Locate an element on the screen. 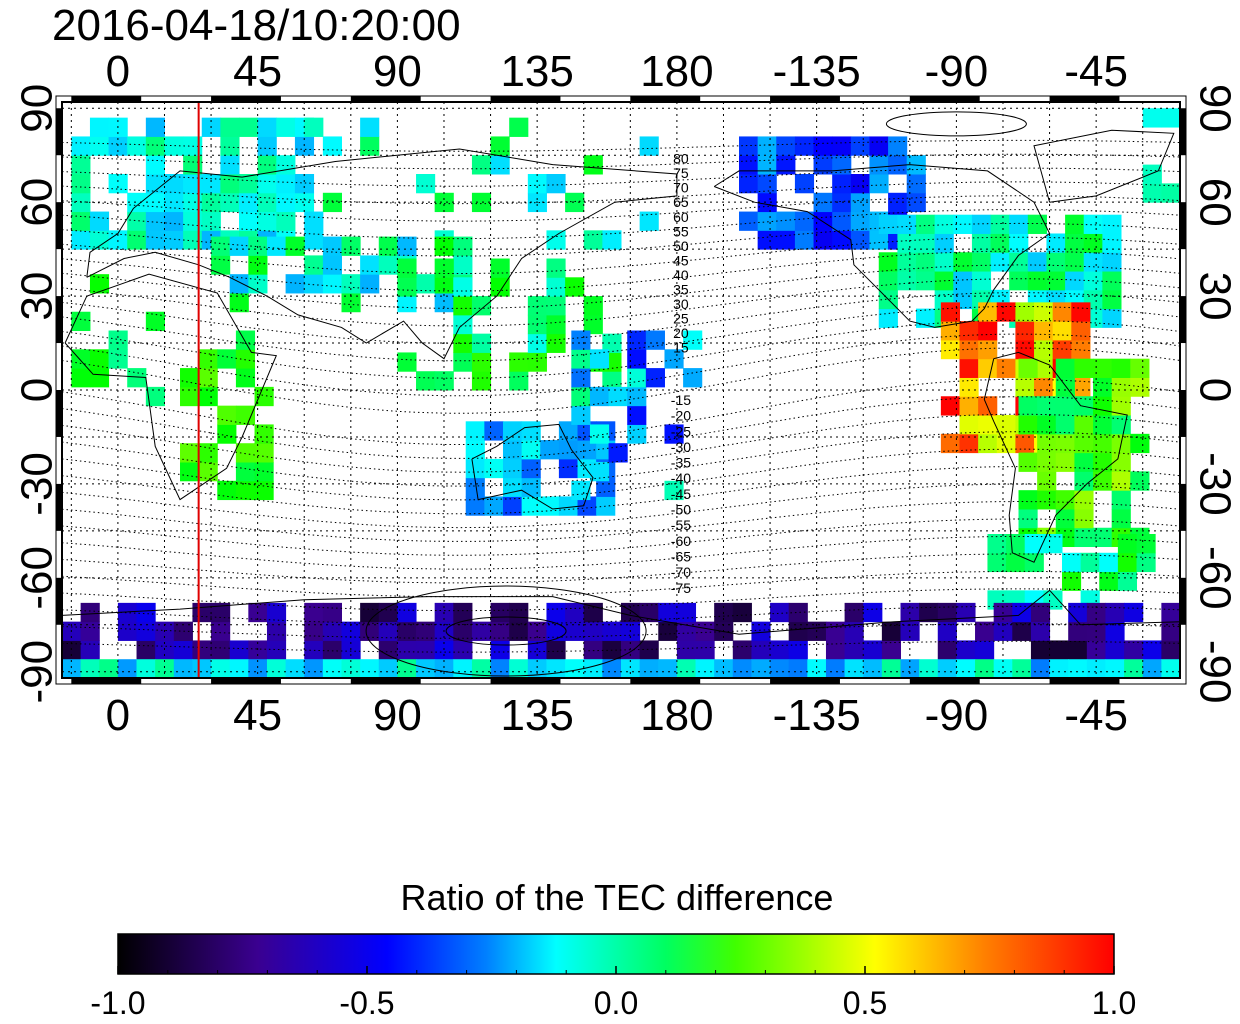 This screenshot has width=1240, height=1024. coastline is located at coordinates (621, 612).